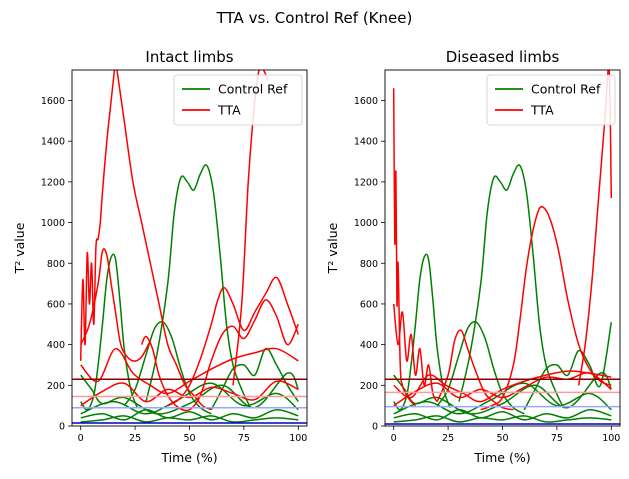  What do you see at coordinates (189, 57) in the screenshot?
I see `panel-title: Intact limbs` at bounding box center [189, 57].